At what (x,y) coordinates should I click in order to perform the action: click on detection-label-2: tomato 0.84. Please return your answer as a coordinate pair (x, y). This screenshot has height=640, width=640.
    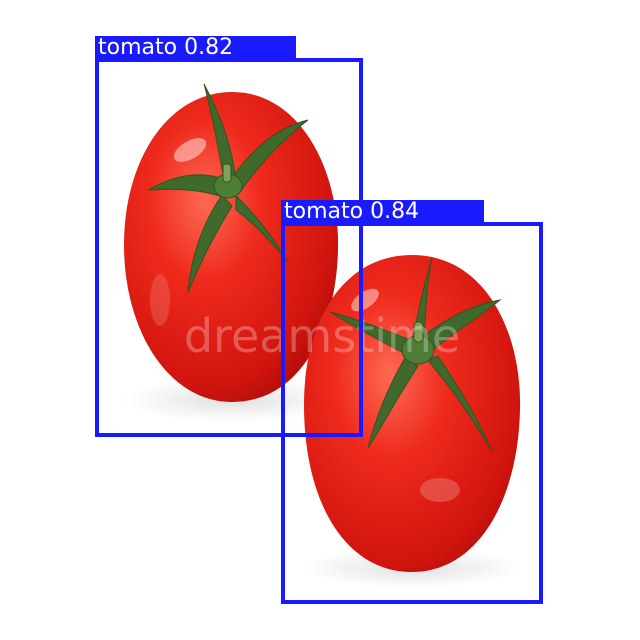
    Looking at the image, I should click on (382, 212).